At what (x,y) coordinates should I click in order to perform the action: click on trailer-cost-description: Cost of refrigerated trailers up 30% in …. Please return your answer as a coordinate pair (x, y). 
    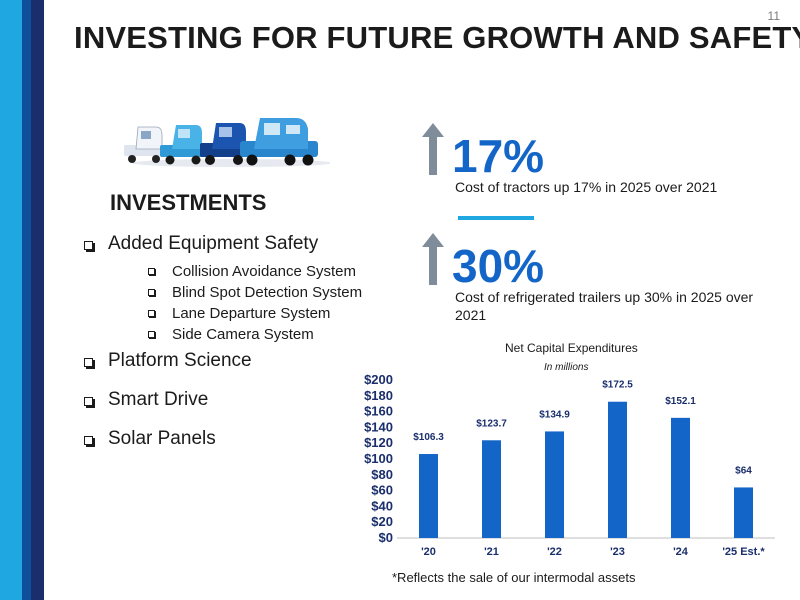
    Looking at the image, I should click on (604, 306).